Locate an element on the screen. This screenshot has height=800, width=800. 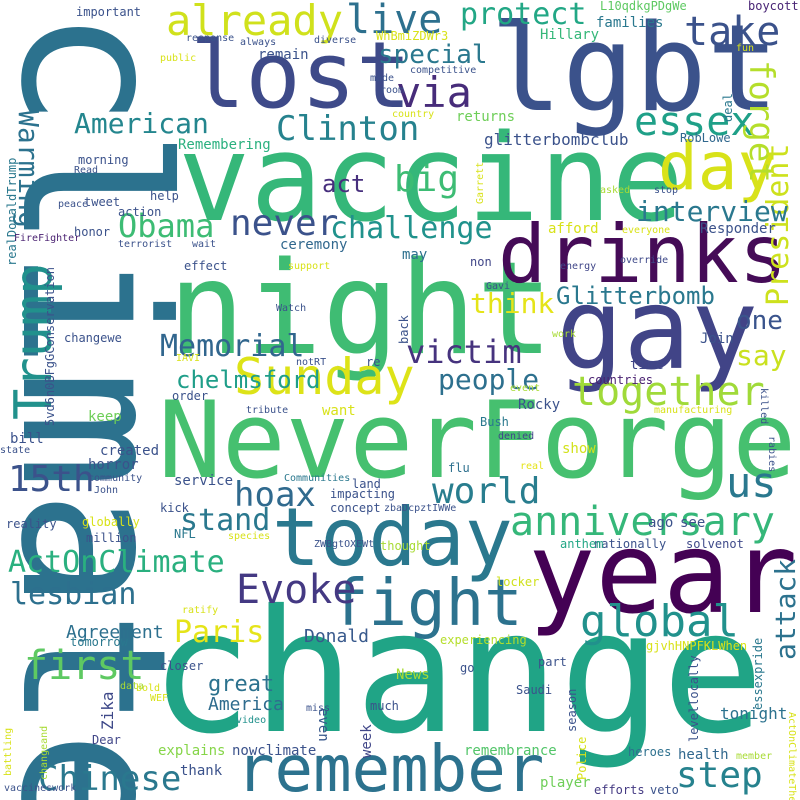
word-veto: veto is located at coordinates (664, 790).